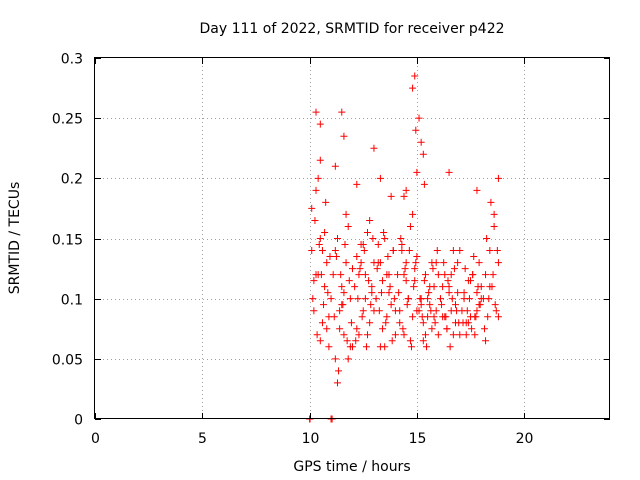 The width and height of the screenshot is (640, 480). What do you see at coordinates (67, 120) in the screenshot?
I see `y-tick-label: 0.25` at bounding box center [67, 120].